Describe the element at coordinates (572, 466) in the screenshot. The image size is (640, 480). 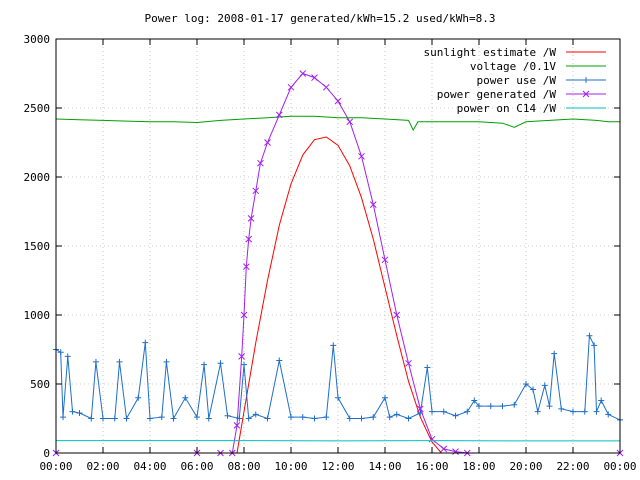
I see `x-tick-label: 22:00` at that location.